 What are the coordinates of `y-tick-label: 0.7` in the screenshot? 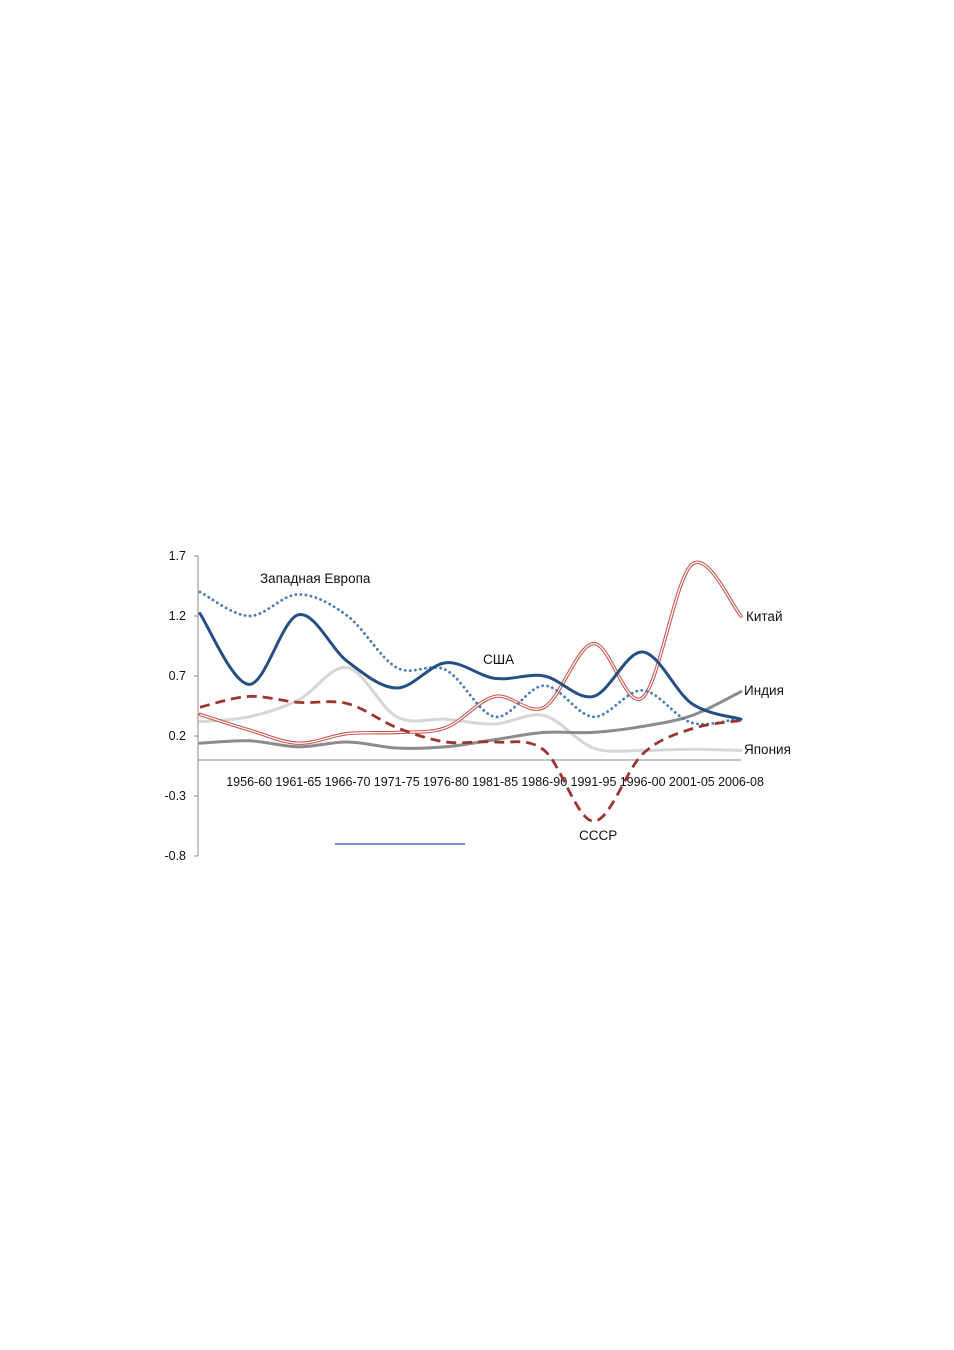 It's located at (177, 676).